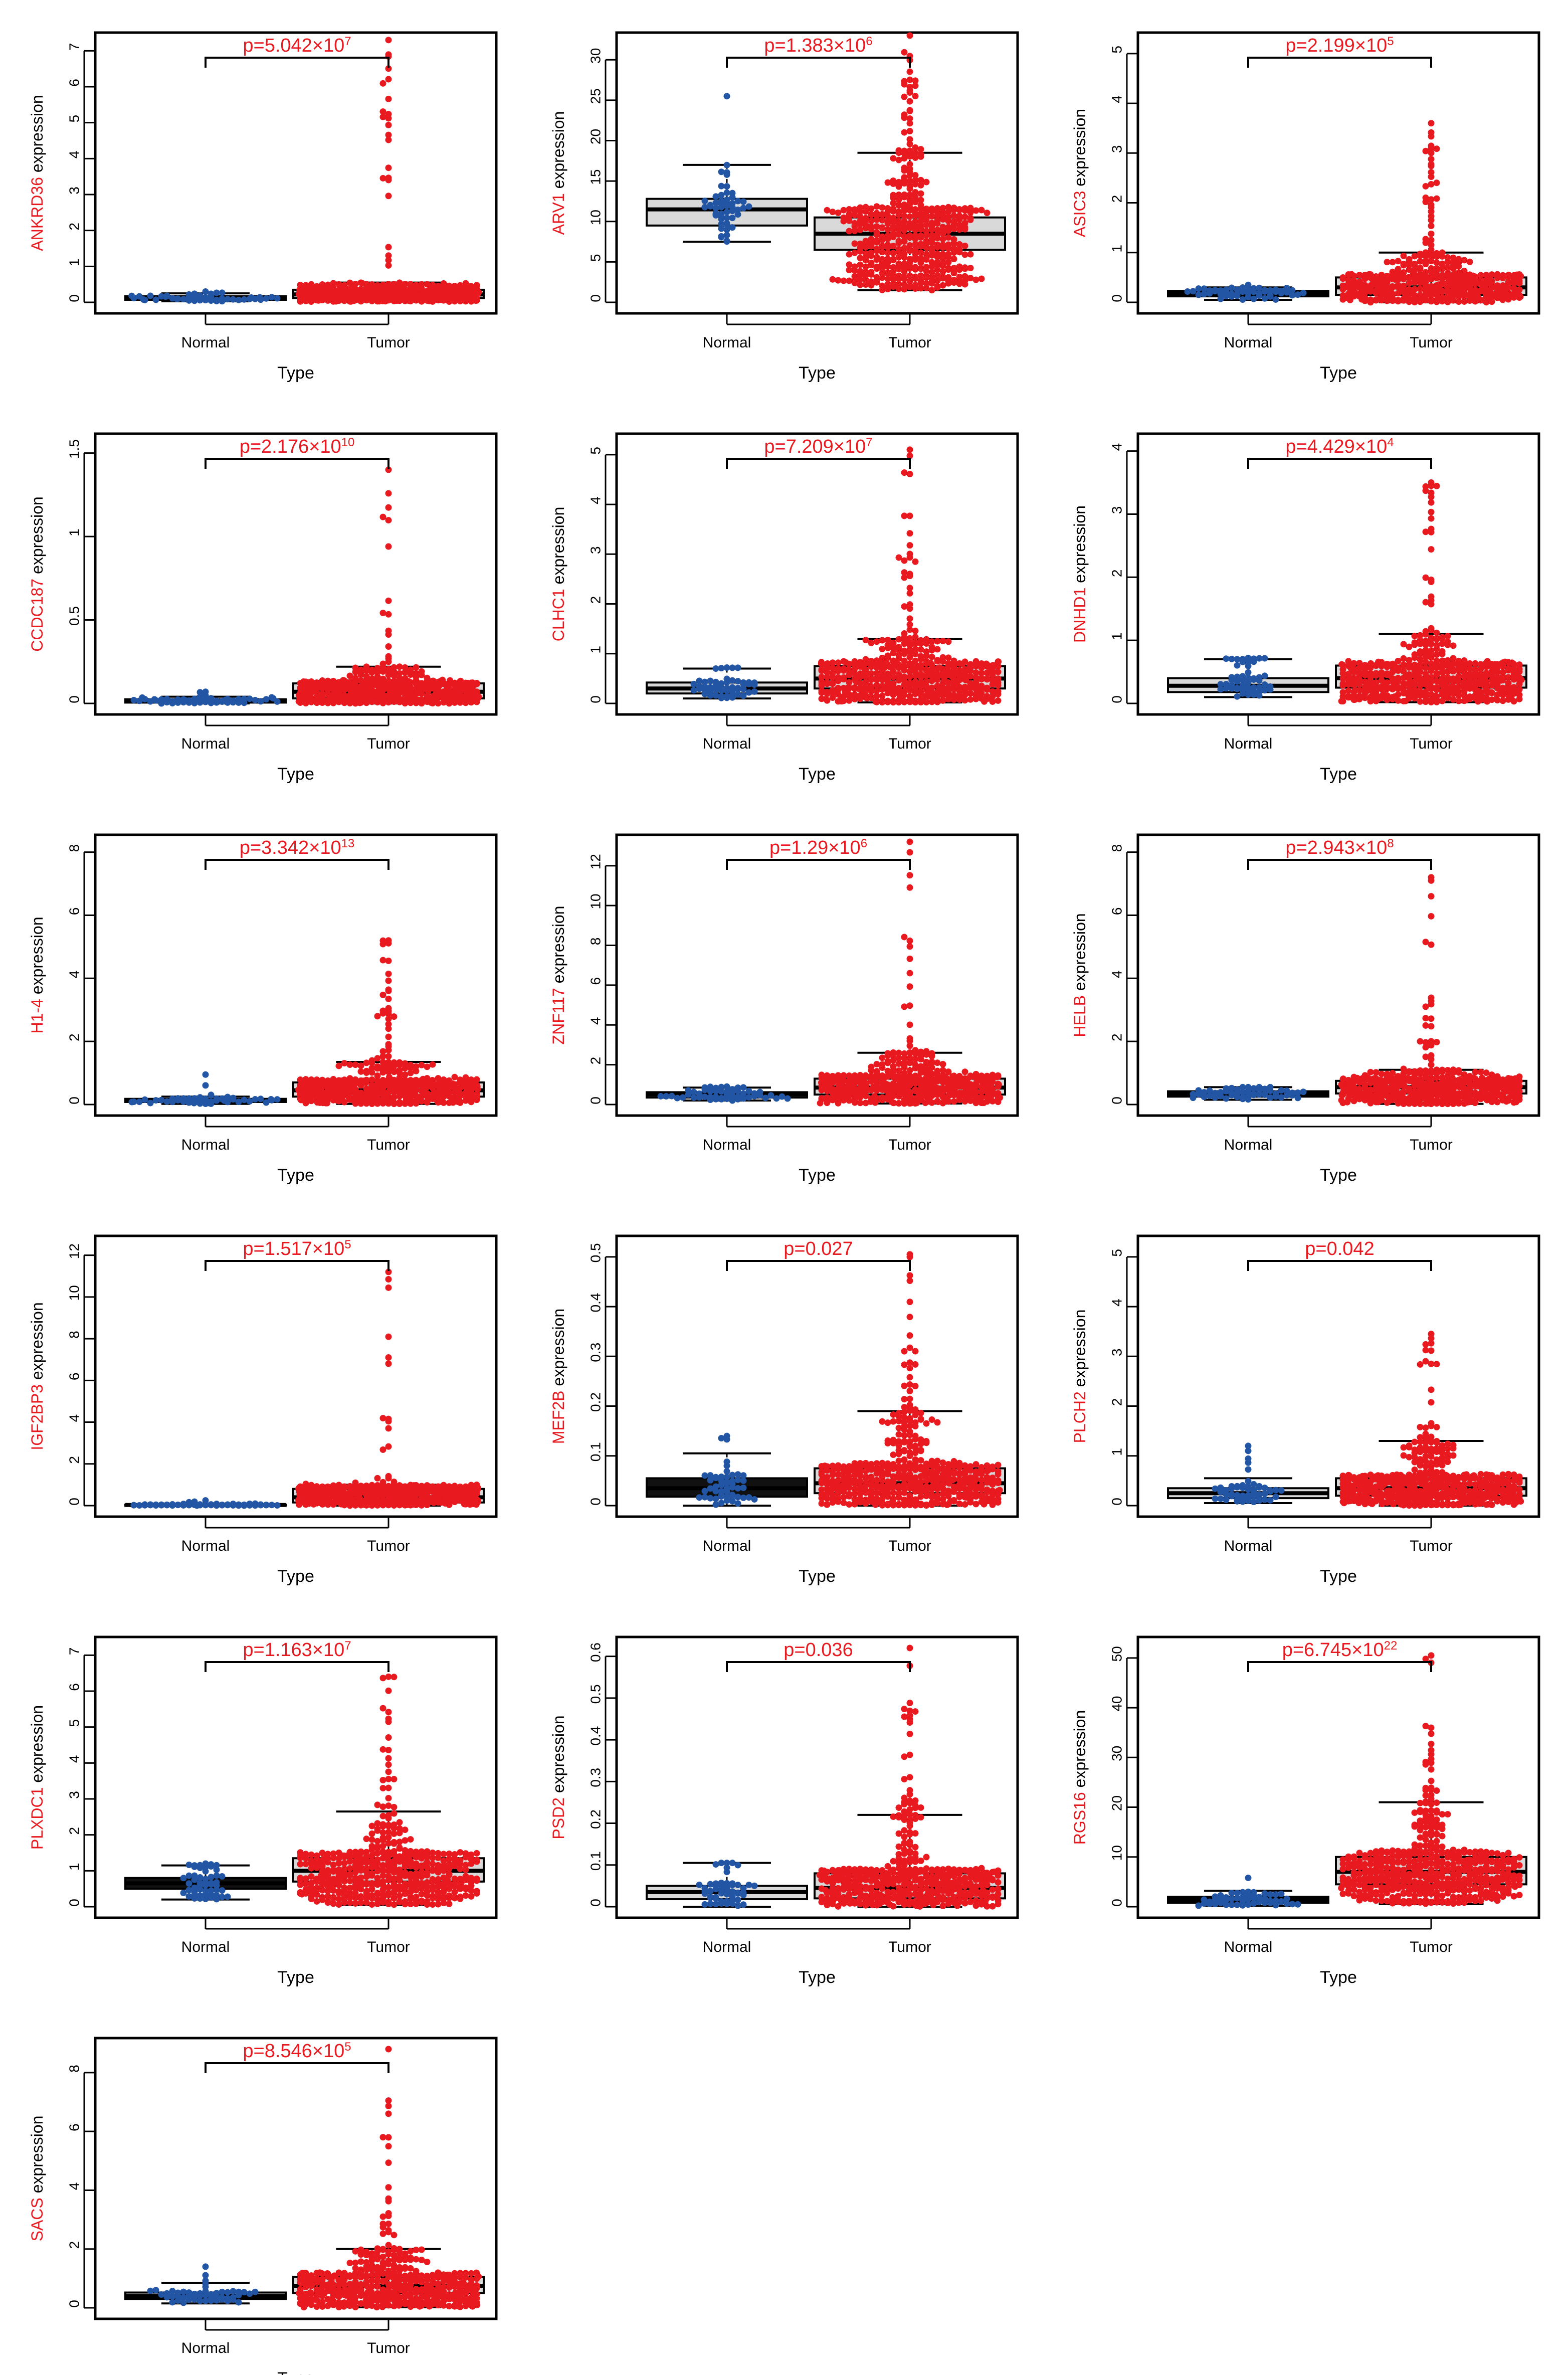 This screenshot has width=1568, height=2375. I want to click on p-value-exponent: 6, so click(864, 844).